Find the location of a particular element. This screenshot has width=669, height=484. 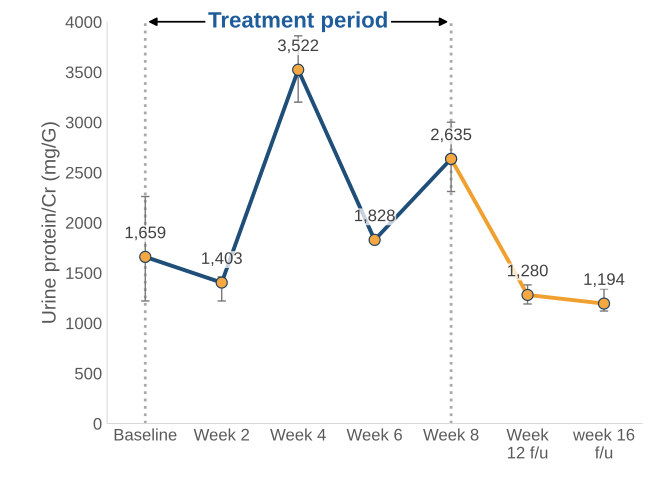

data-label: 1,403 is located at coordinates (222, 259).